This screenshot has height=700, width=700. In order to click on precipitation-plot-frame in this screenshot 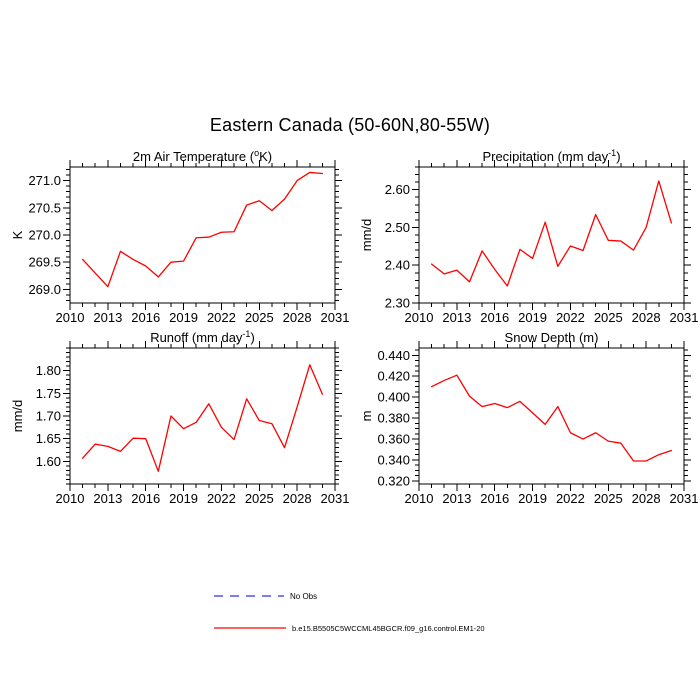, I will do `click(551, 235)`.